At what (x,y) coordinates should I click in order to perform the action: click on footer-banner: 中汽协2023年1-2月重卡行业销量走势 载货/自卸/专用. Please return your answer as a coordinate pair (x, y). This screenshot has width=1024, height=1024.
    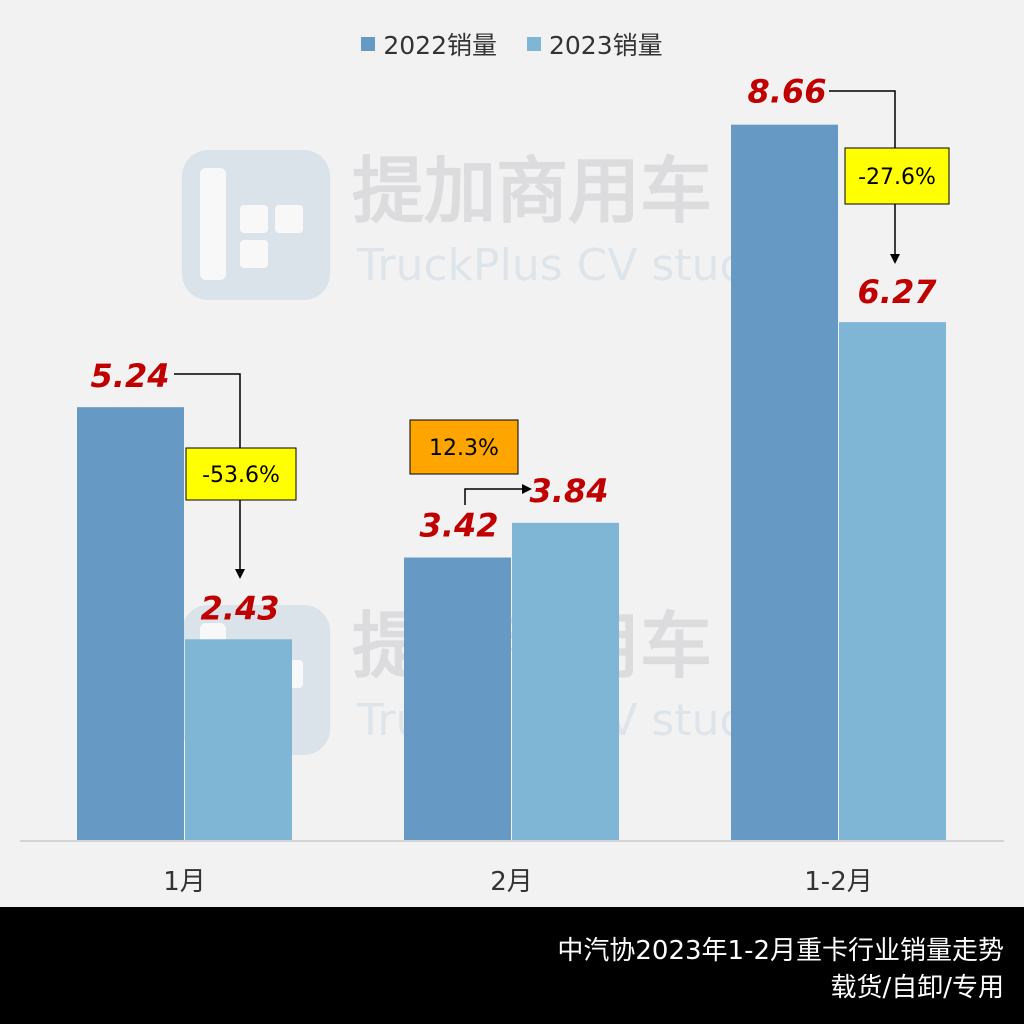
    Looking at the image, I should click on (512, 965).